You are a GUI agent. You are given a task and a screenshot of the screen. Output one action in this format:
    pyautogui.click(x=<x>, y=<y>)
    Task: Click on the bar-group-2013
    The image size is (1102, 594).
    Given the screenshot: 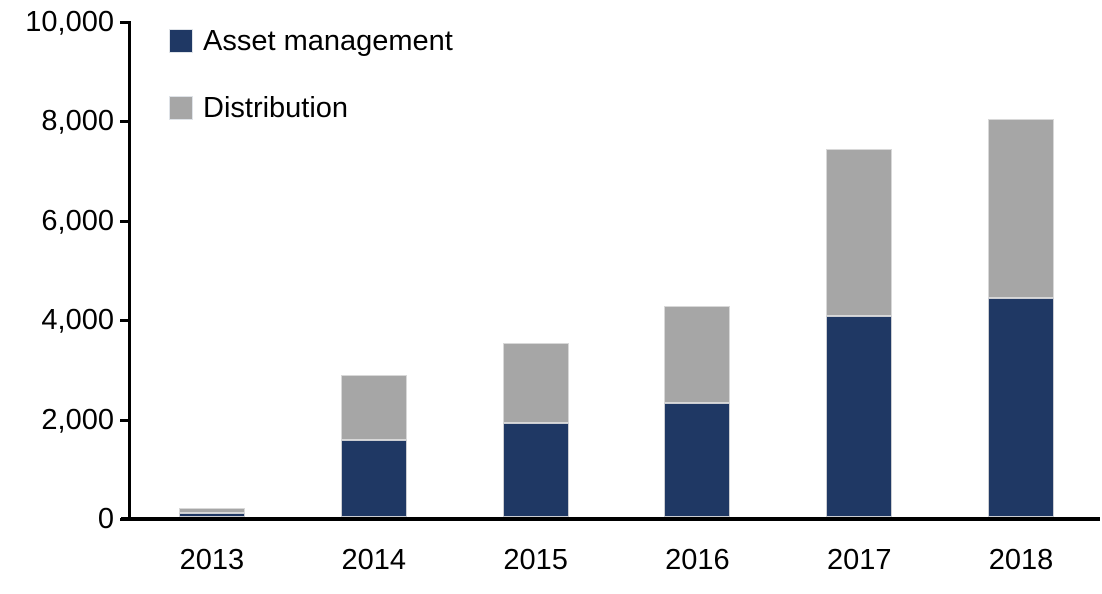 What is the action you would take?
    pyautogui.click(x=212, y=269)
    